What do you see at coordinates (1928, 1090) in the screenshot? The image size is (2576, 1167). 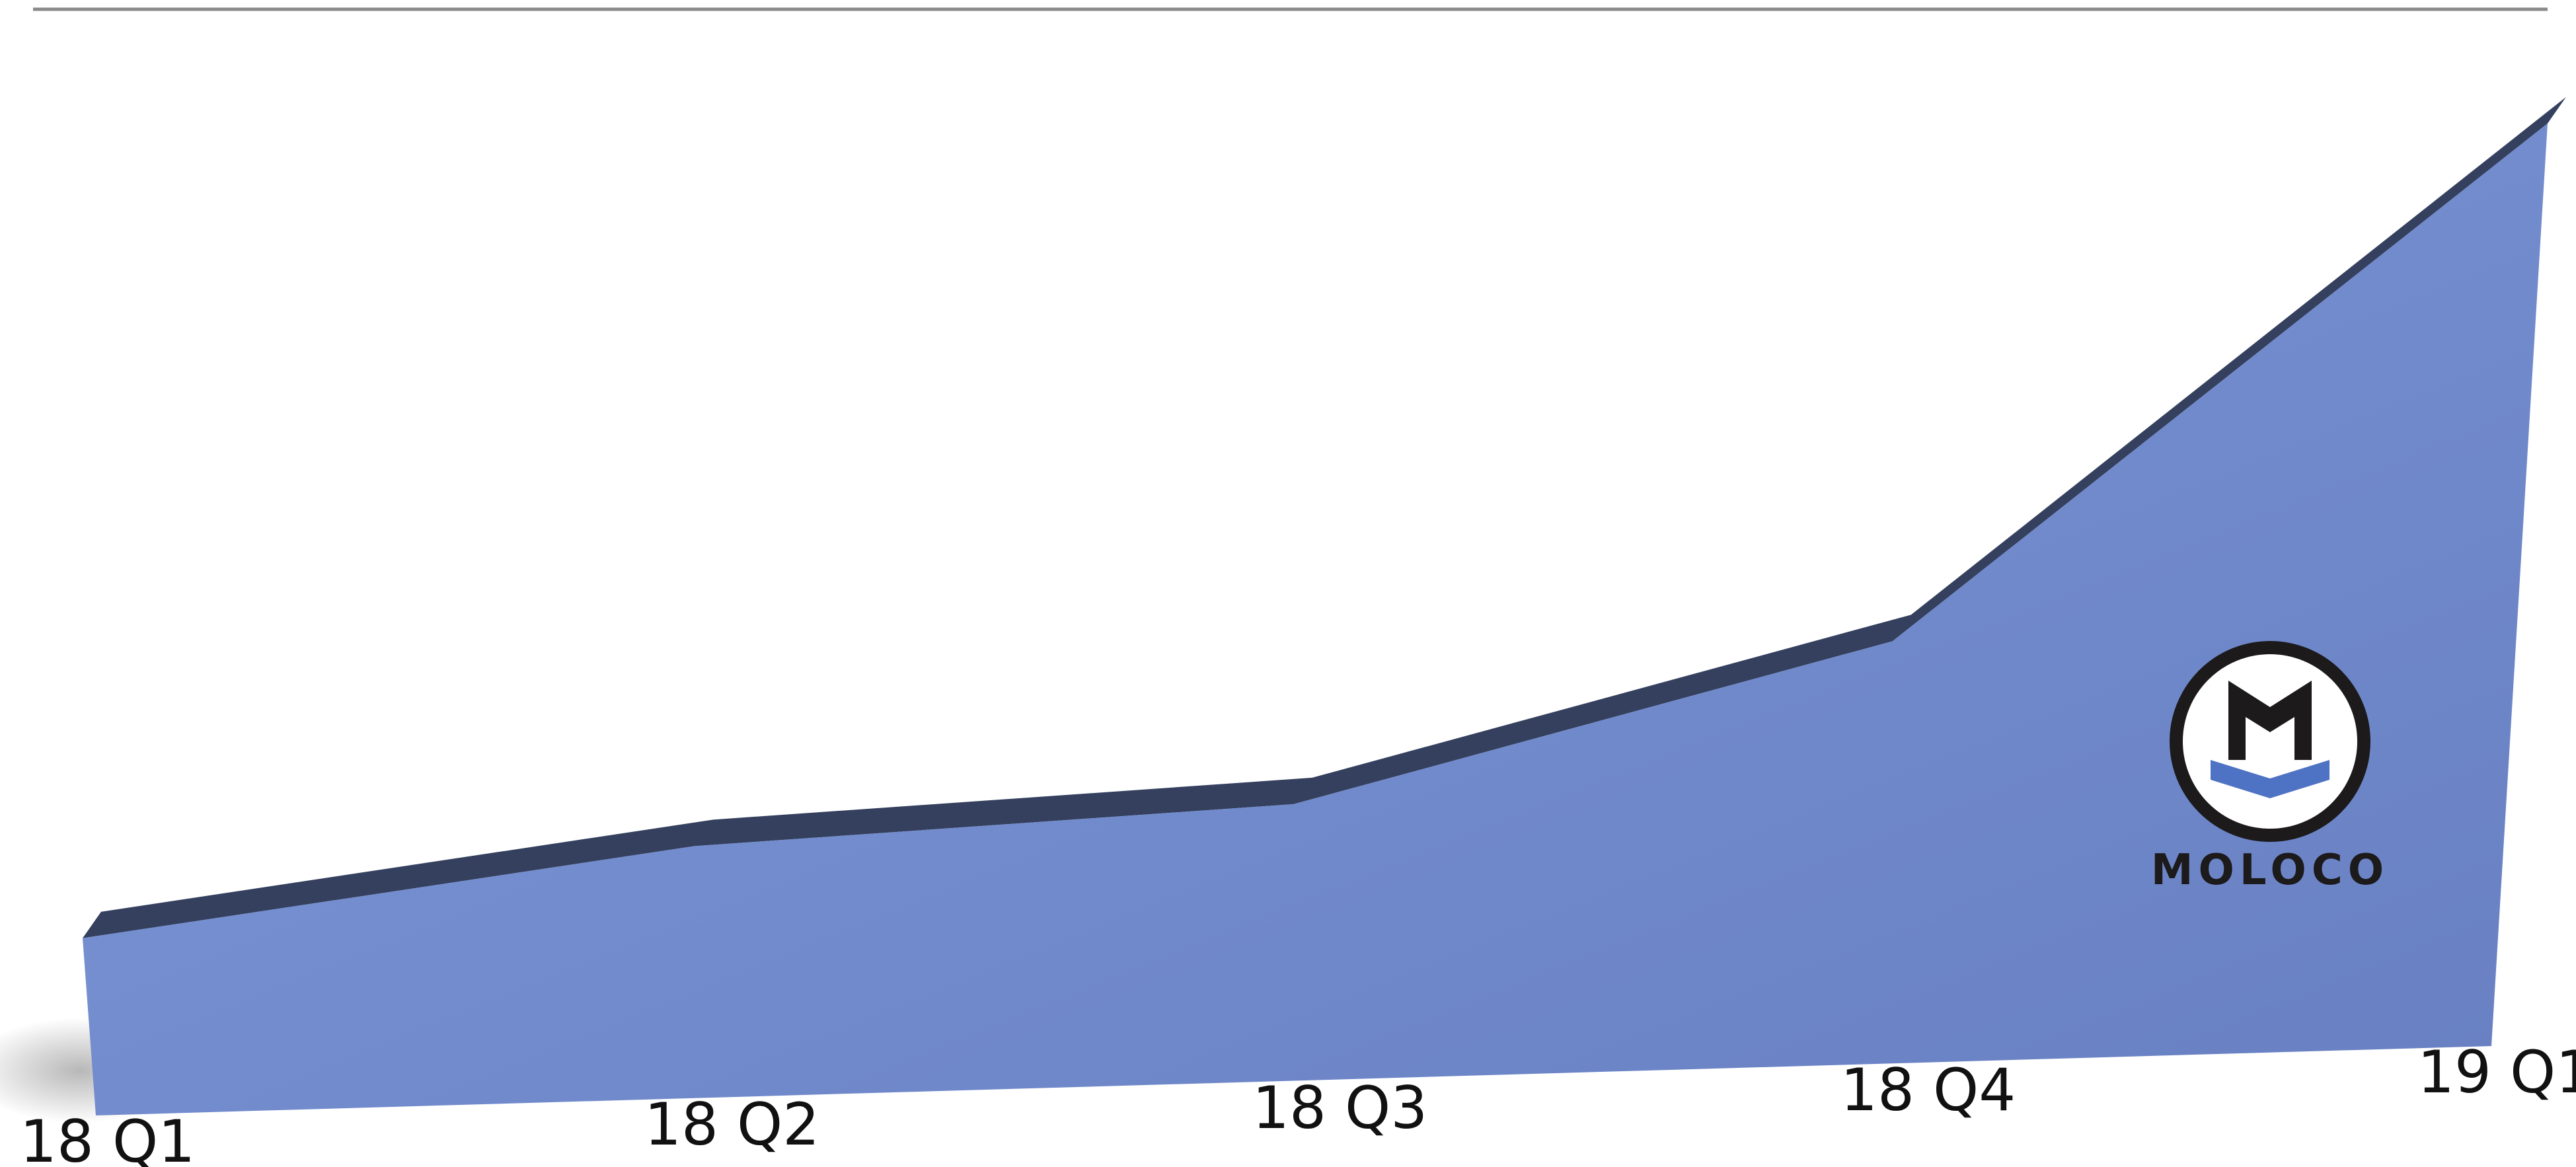 I see `x-tick-label: 18 Q4` at bounding box center [1928, 1090].